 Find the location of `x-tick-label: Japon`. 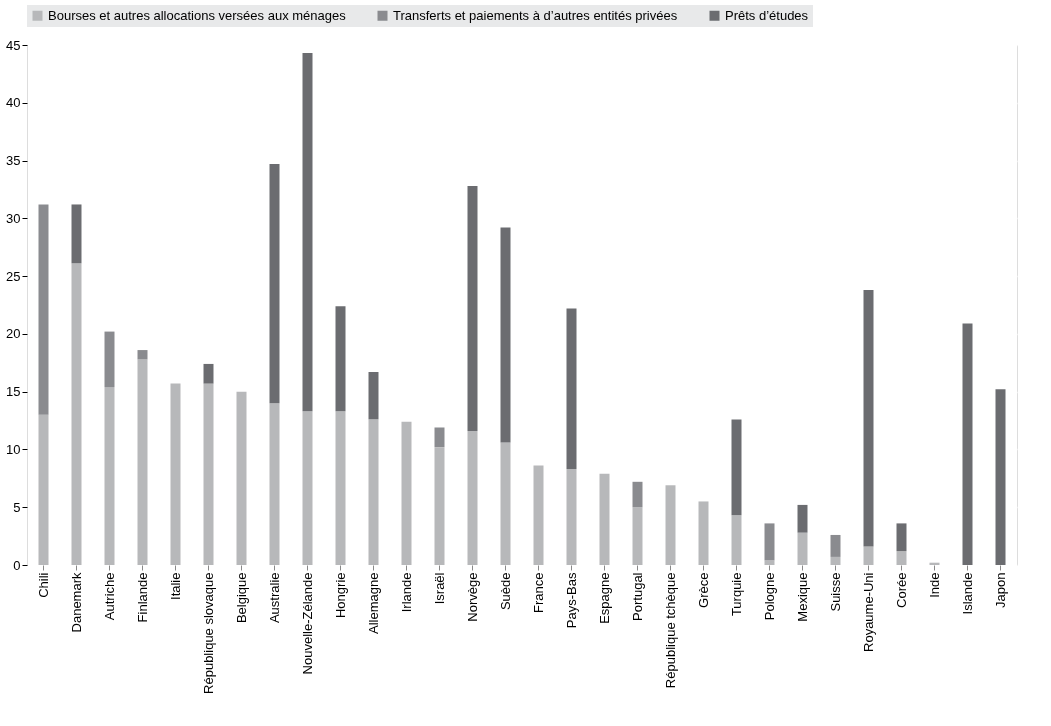

x-tick-label: Japon is located at coordinates (1000, 590).